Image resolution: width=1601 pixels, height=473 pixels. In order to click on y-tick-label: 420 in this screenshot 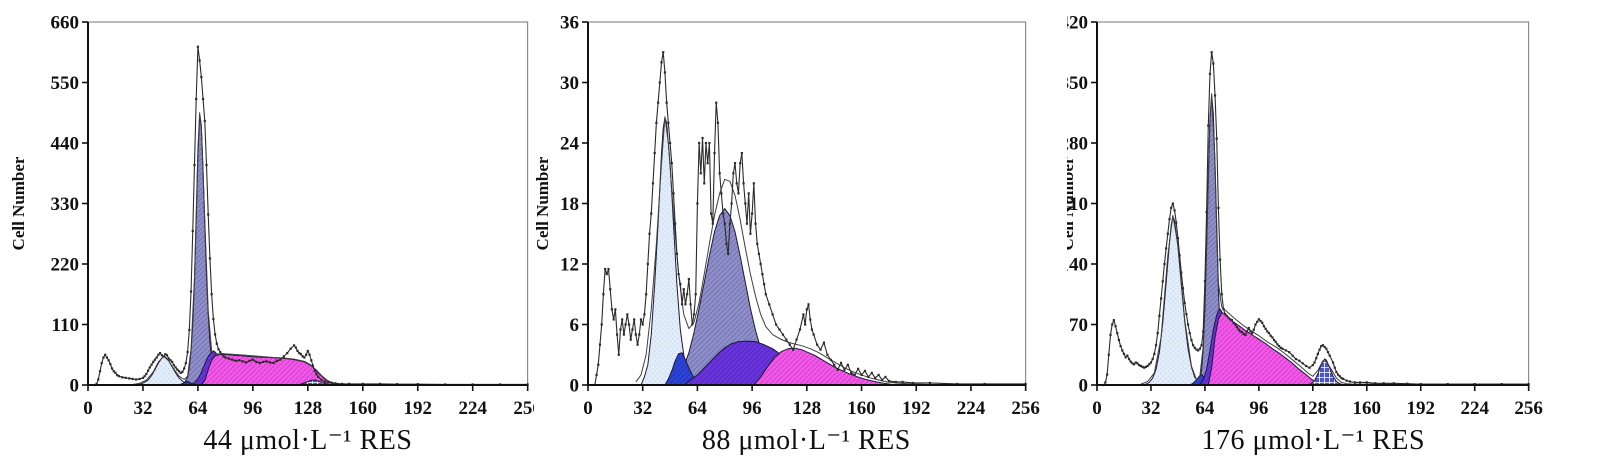, I will do `click(1077, 23)`.